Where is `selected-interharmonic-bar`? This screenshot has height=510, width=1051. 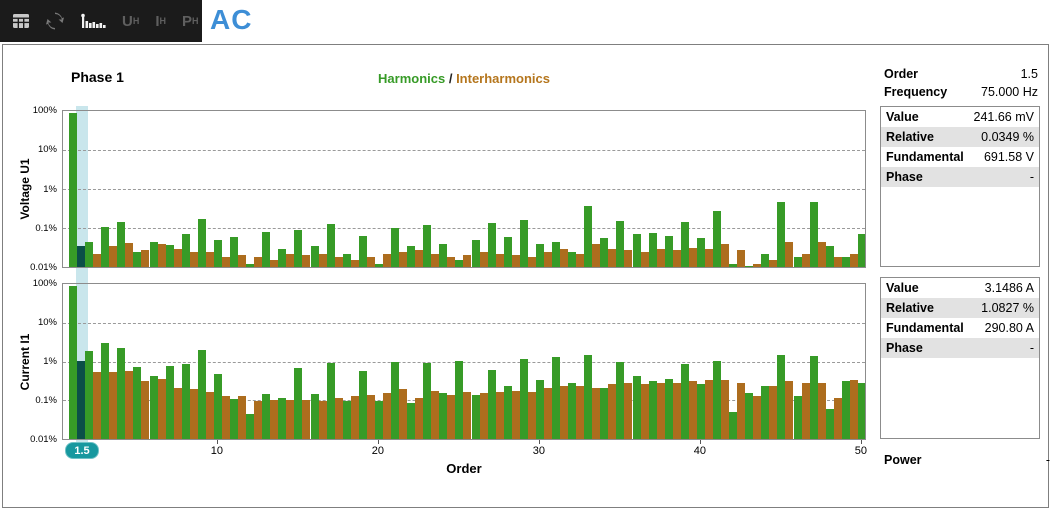
selected-interharmonic-bar is located at coordinates (81, 256).